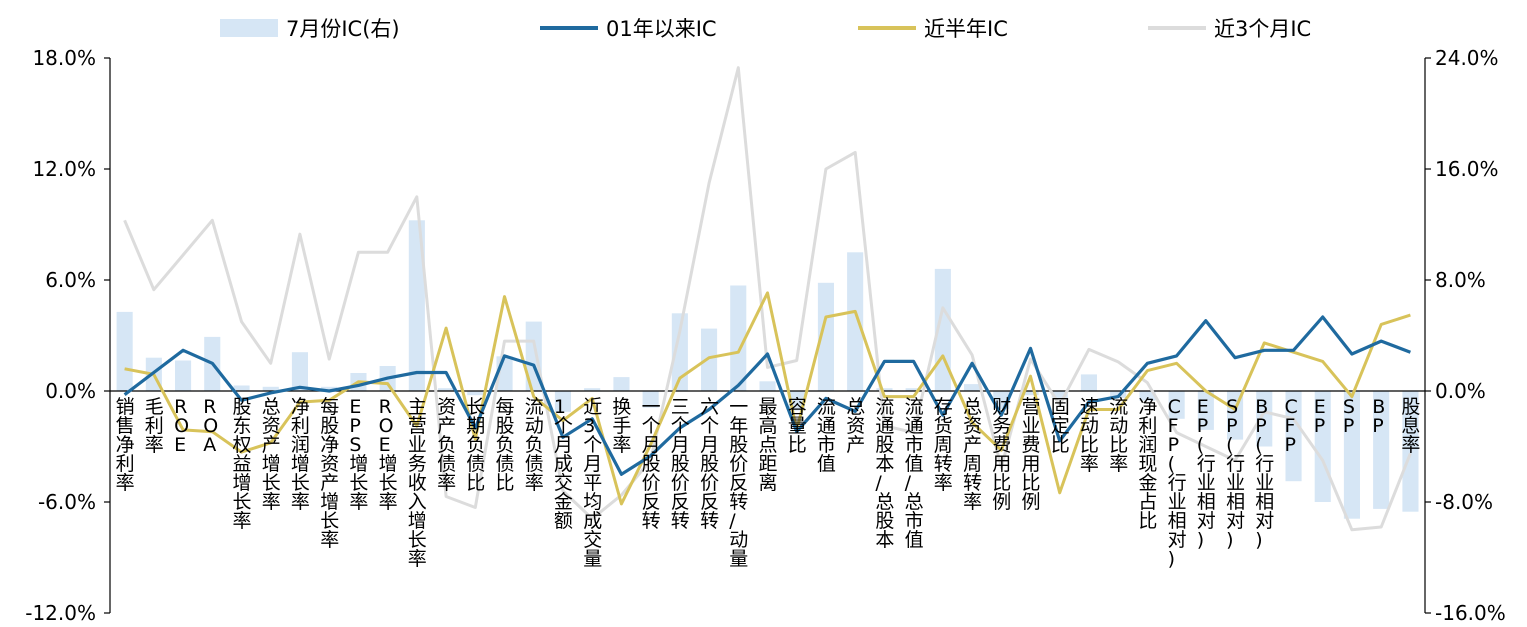 This screenshot has height=627, width=1527. What do you see at coordinates (797, 426) in the screenshot?
I see `category-label: 容量比` at bounding box center [797, 426].